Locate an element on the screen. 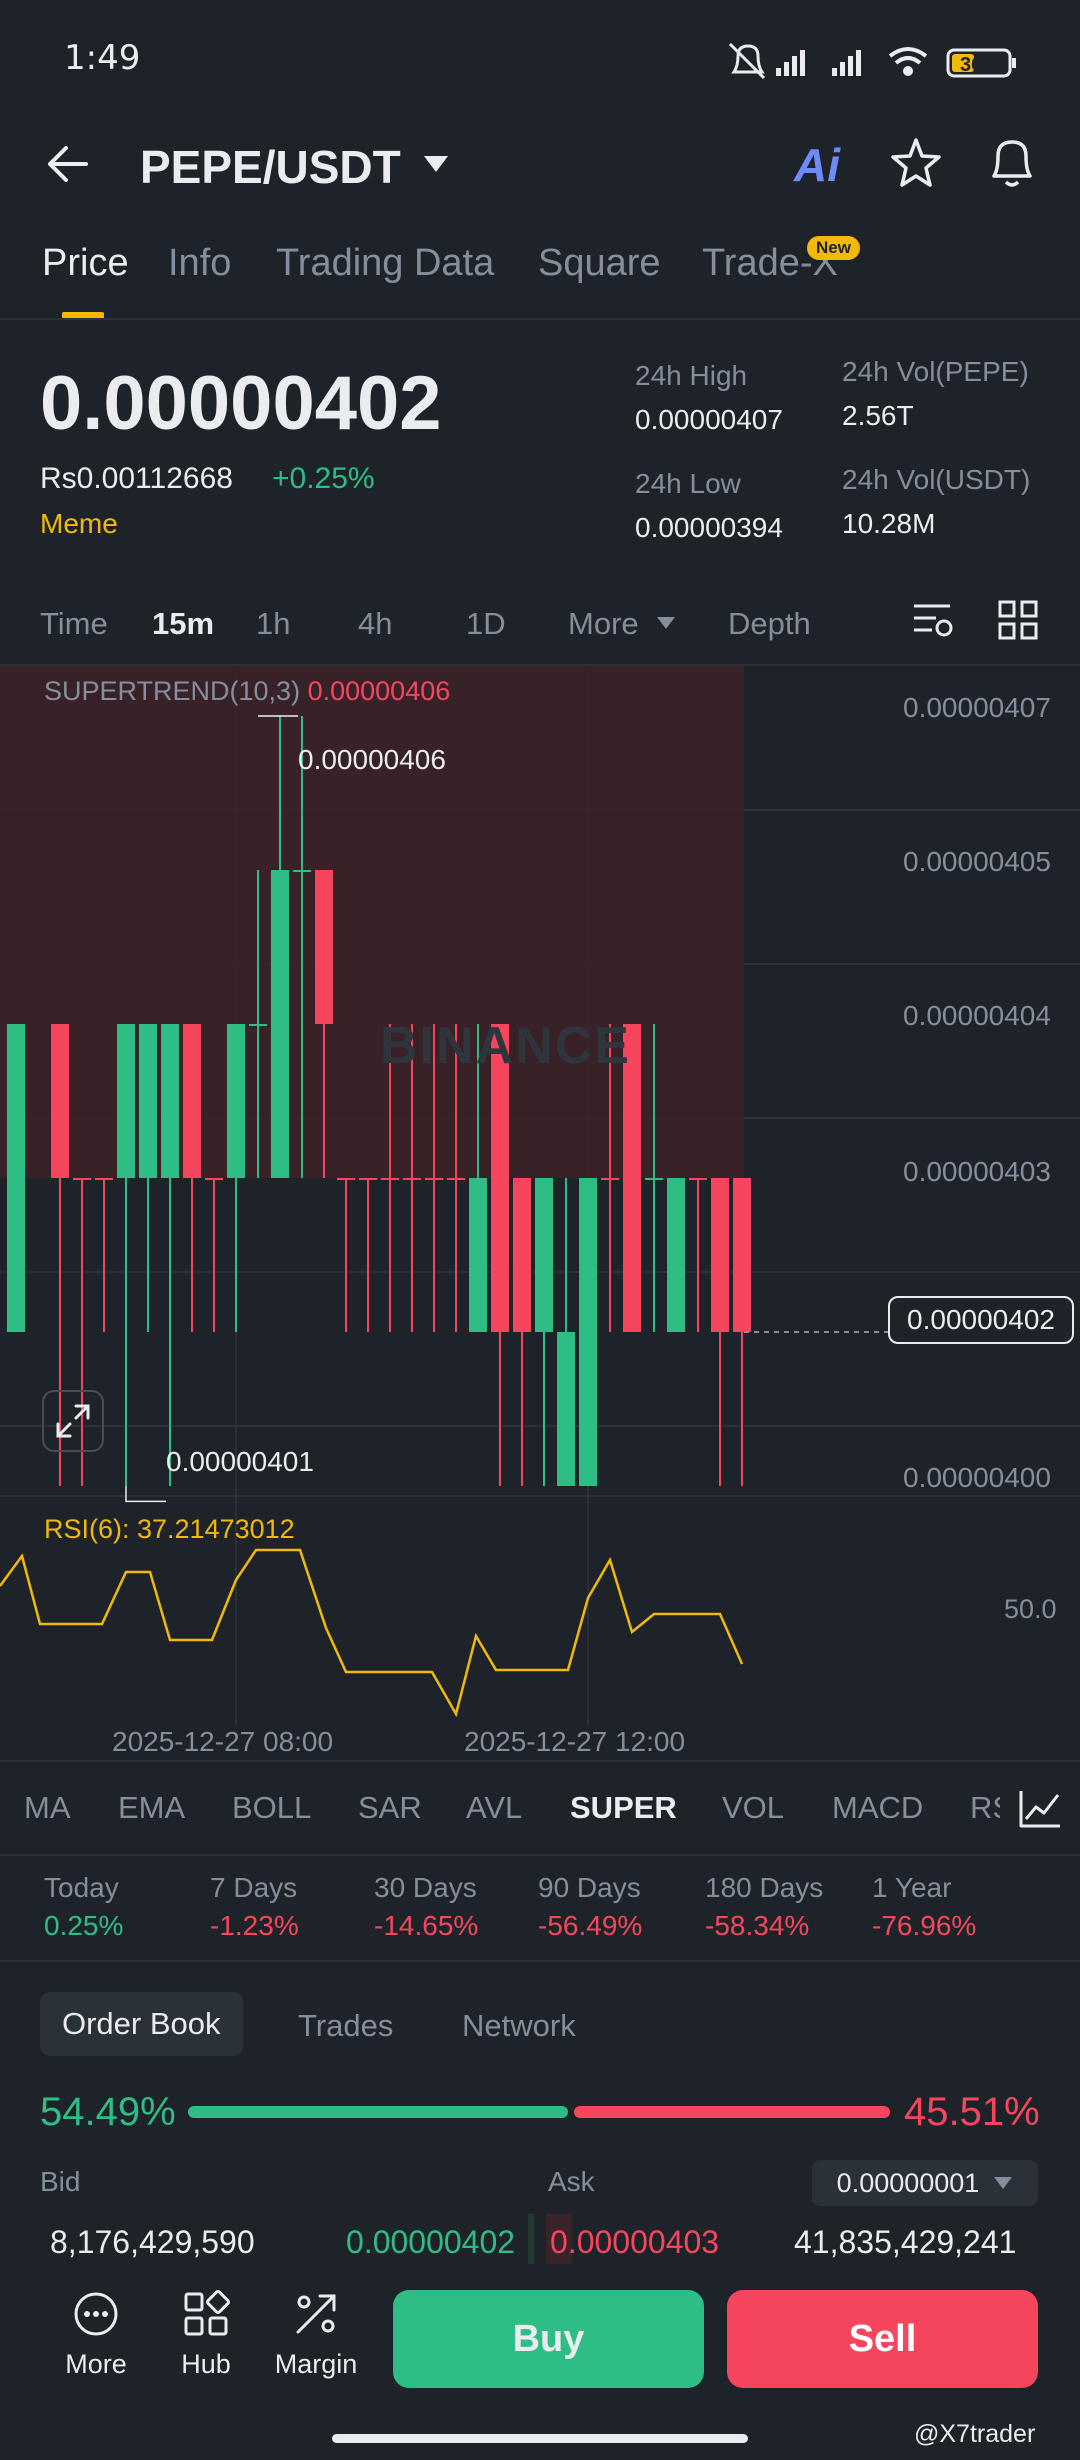 The width and height of the screenshot is (1080, 2460). supertrend-label: SUPERTREND(10,3) 0.00000406 is located at coordinates (247, 691).